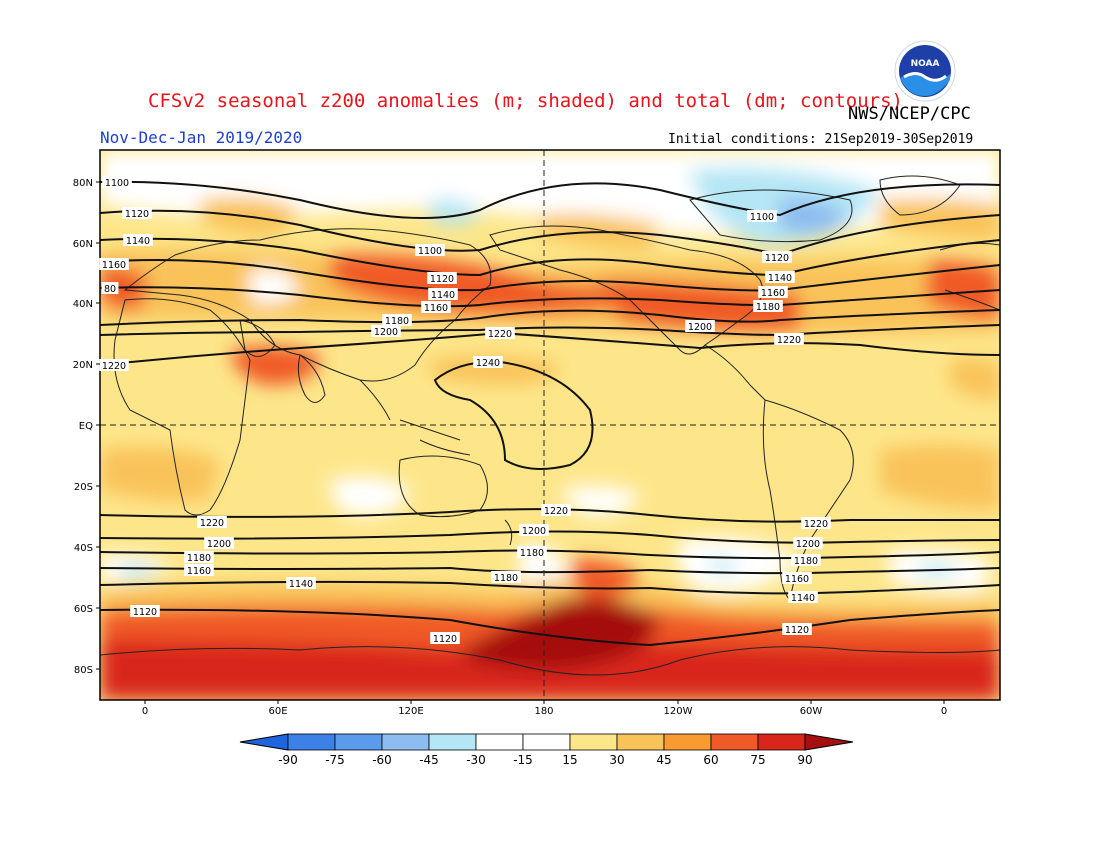 Image resolution: width=1100 pixels, height=850 pixels. What do you see at coordinates (264, 742) in the screenshot?
I see `colorbar-arrow-left` at bounding box center [264, 742].